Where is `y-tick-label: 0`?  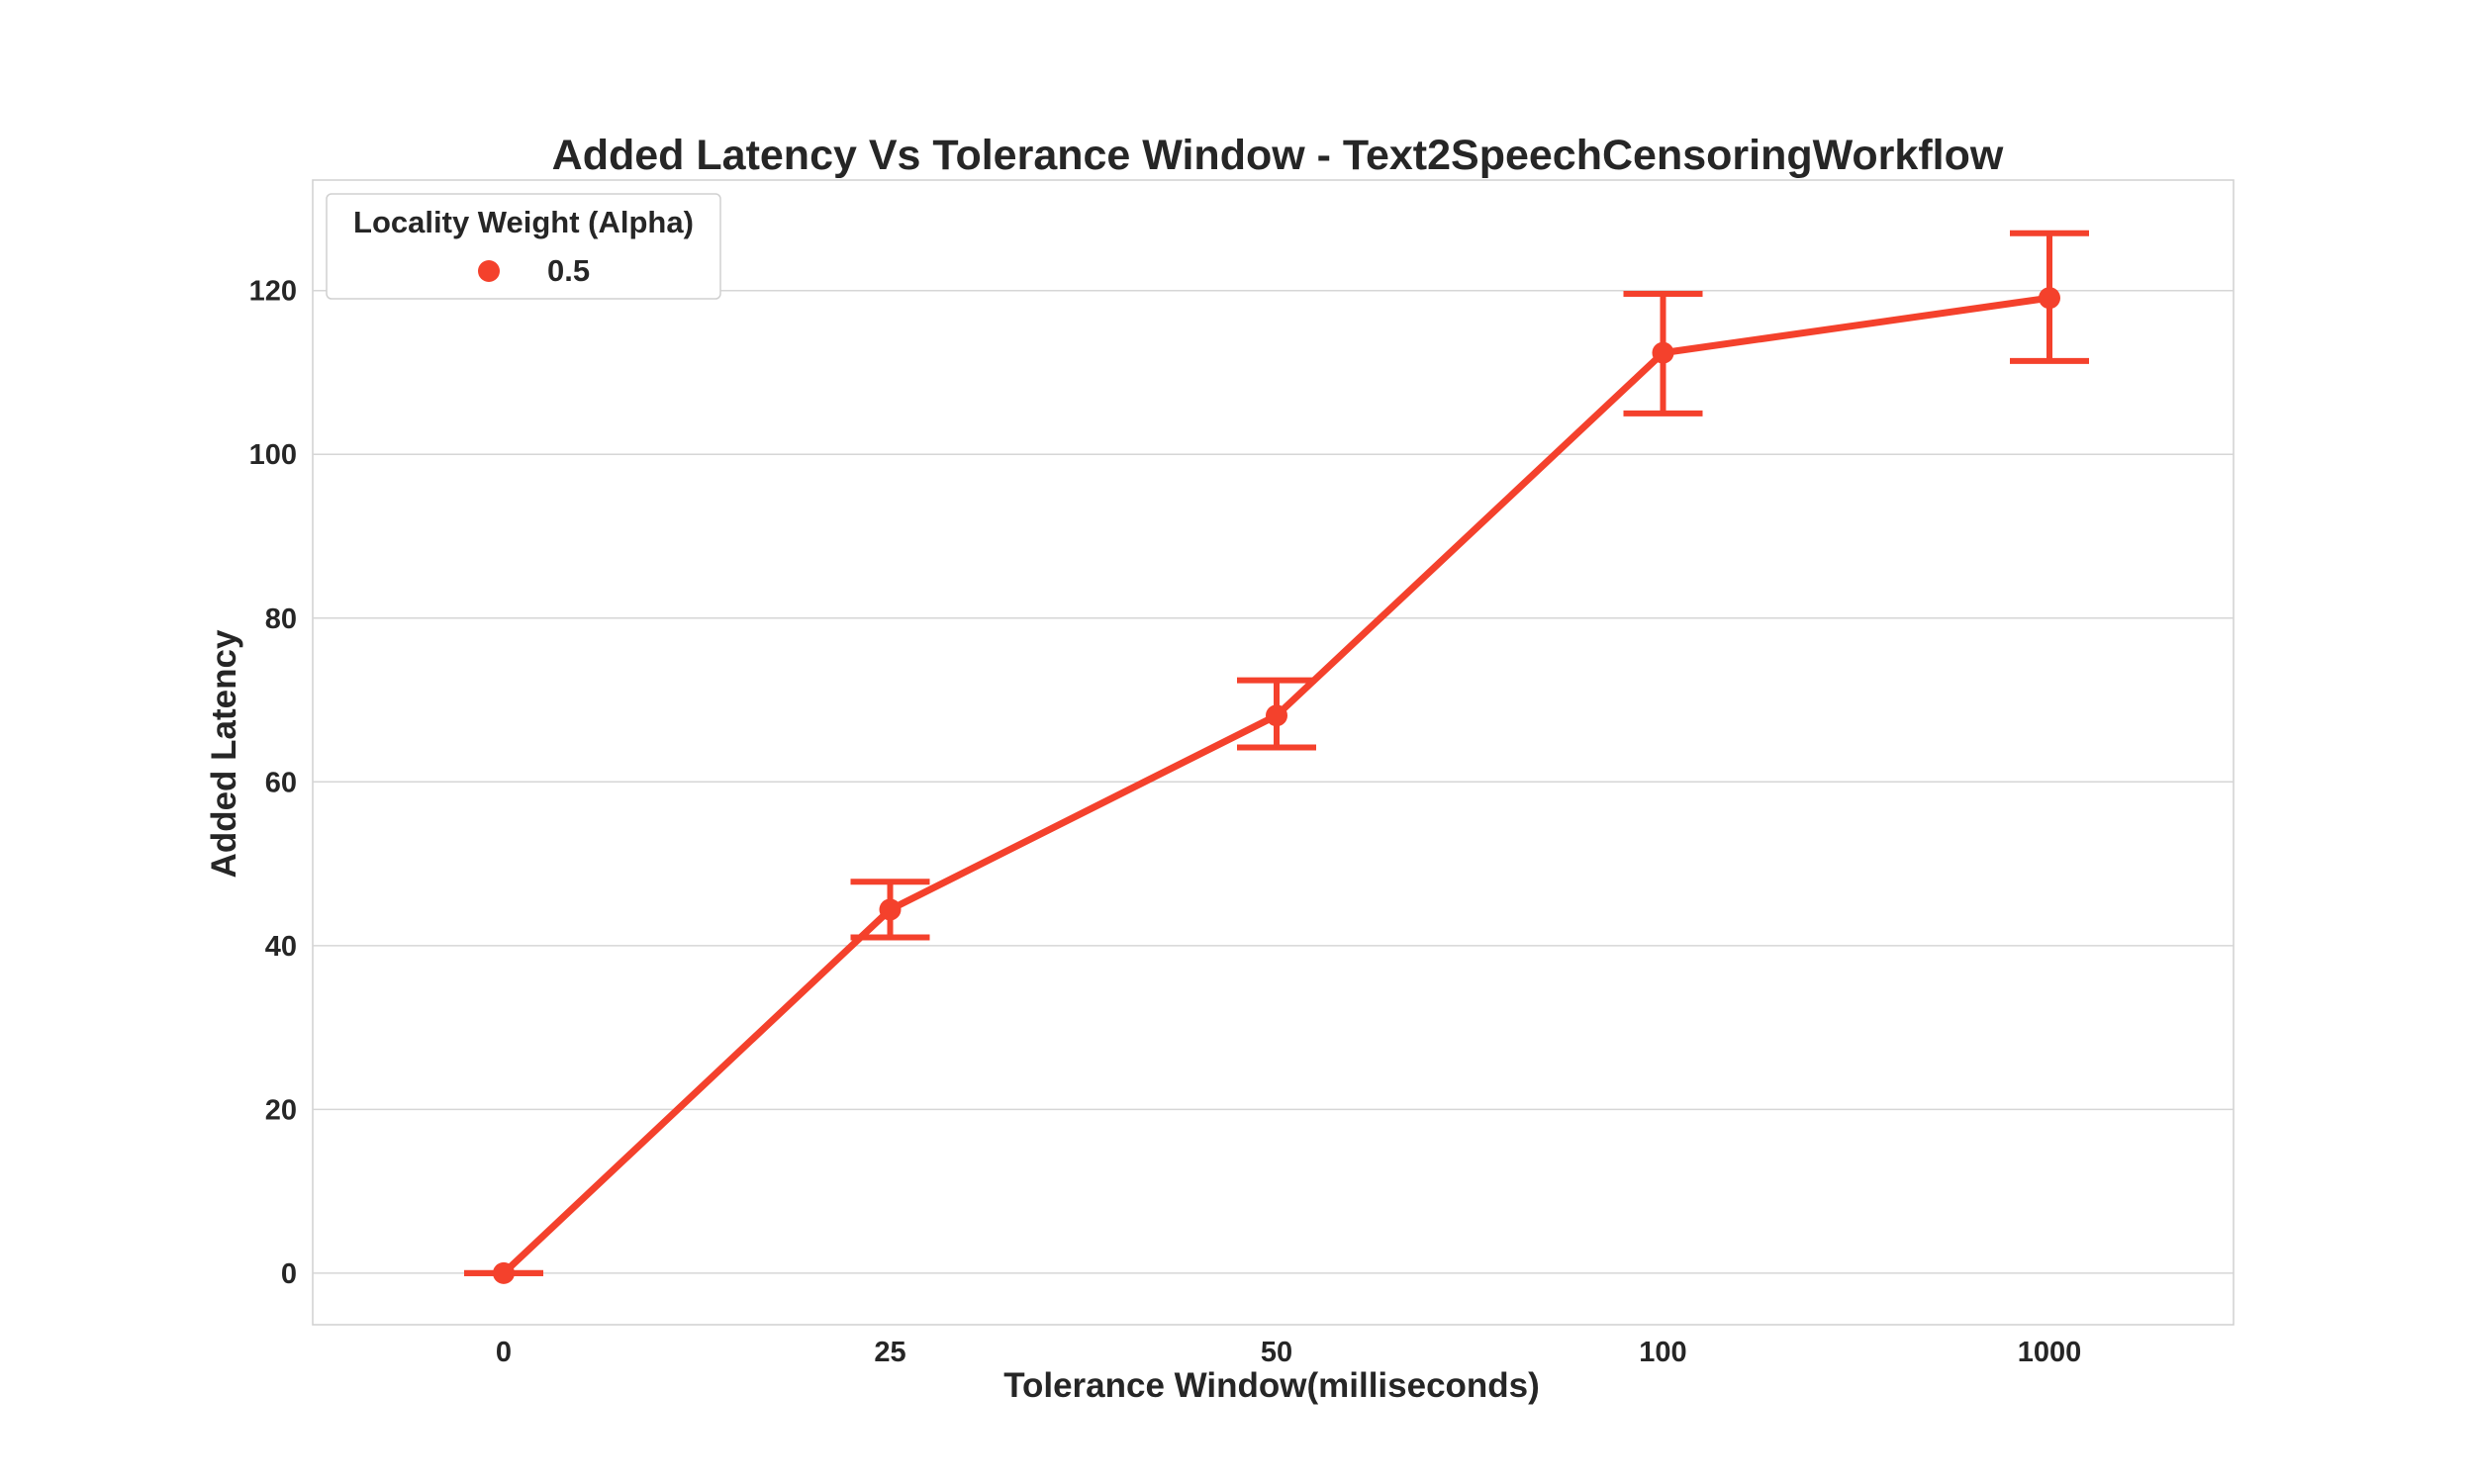 y-tick-label: 0 is located at coordinates (289, 1274).